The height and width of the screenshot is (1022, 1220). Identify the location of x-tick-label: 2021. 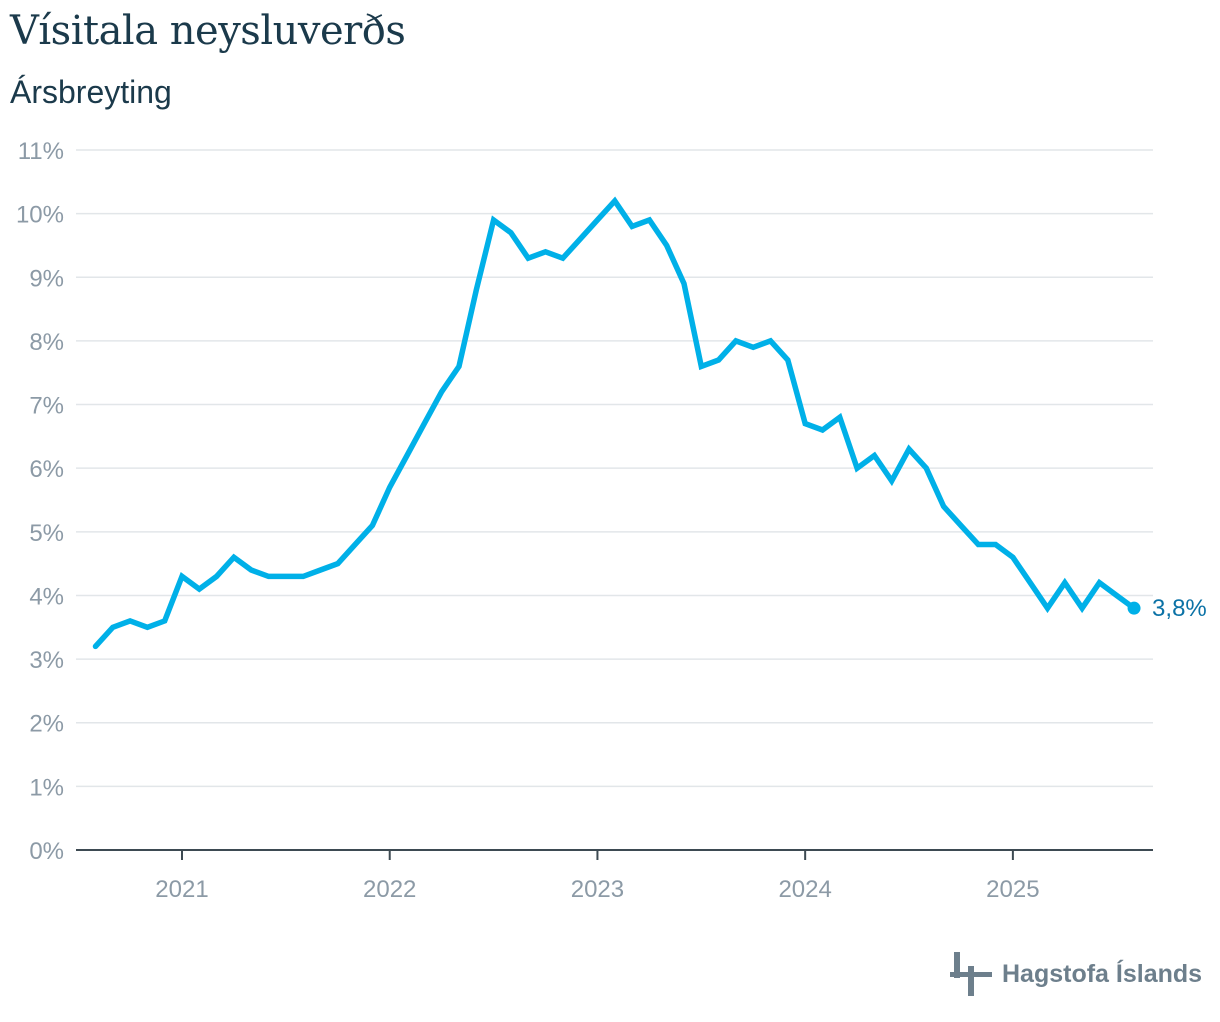
(181, 889).